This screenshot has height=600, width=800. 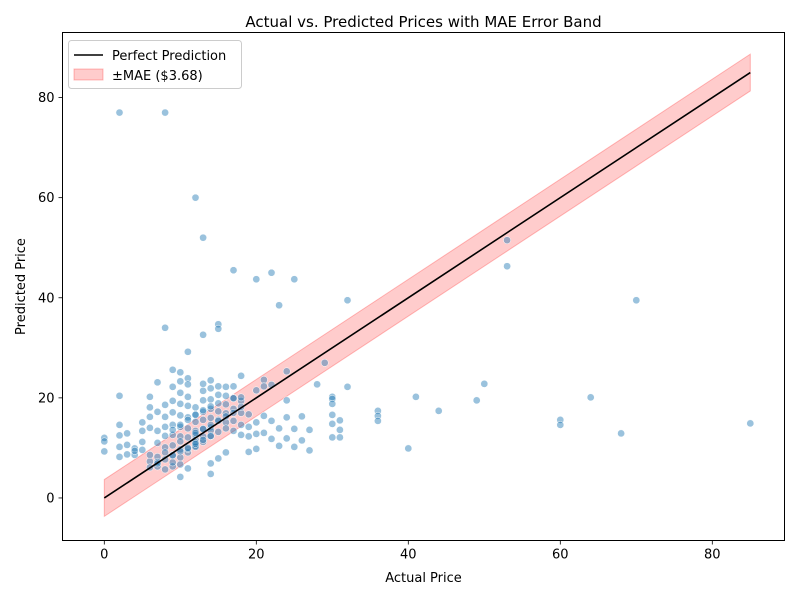 I want to click on y-tick-label: 0, so click(x=50, y=498).